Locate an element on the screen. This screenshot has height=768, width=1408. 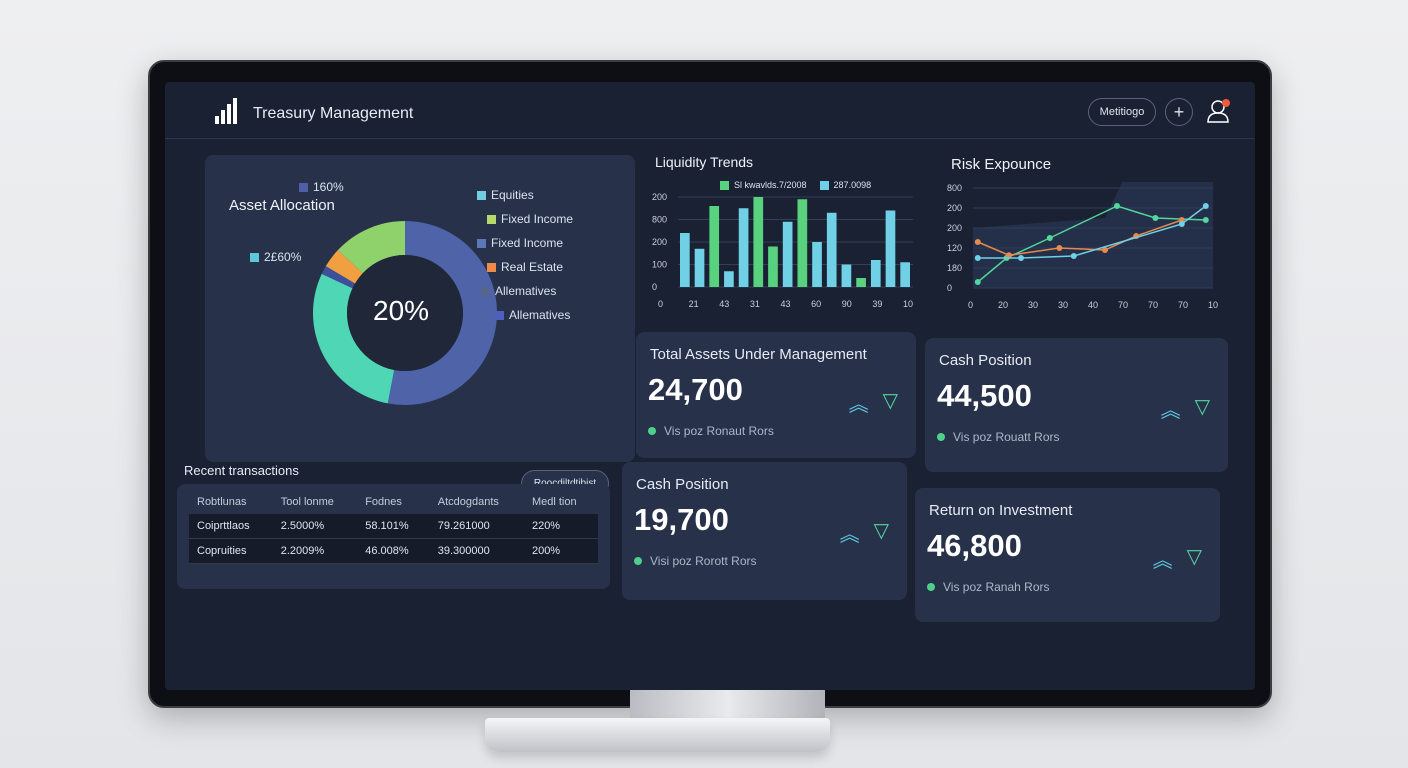
table-cell: 200% is located at coordinates (546, 551).